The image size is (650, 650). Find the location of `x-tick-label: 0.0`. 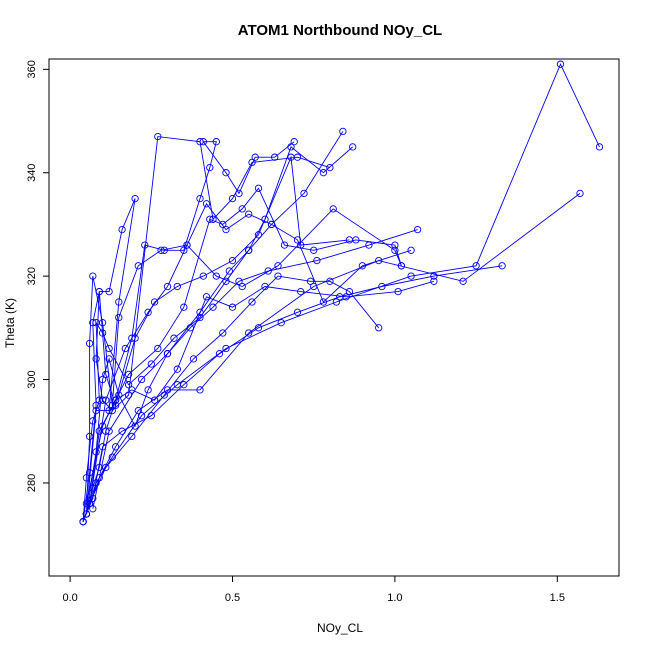

x-tick-label: 0.0 is located at coordinates (69, 598).